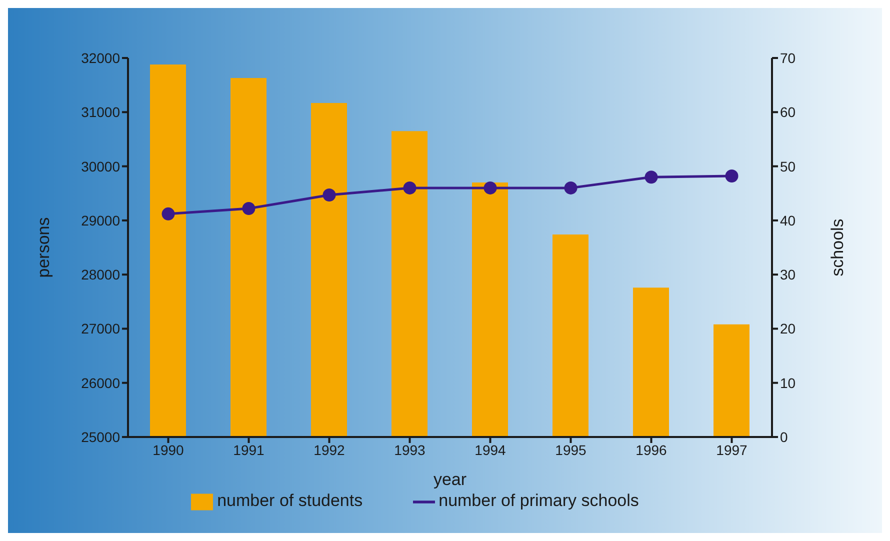 The height and width of the screenshot is (541, 890). I want to click on x-tick-label: 1991, so click(249, 450).